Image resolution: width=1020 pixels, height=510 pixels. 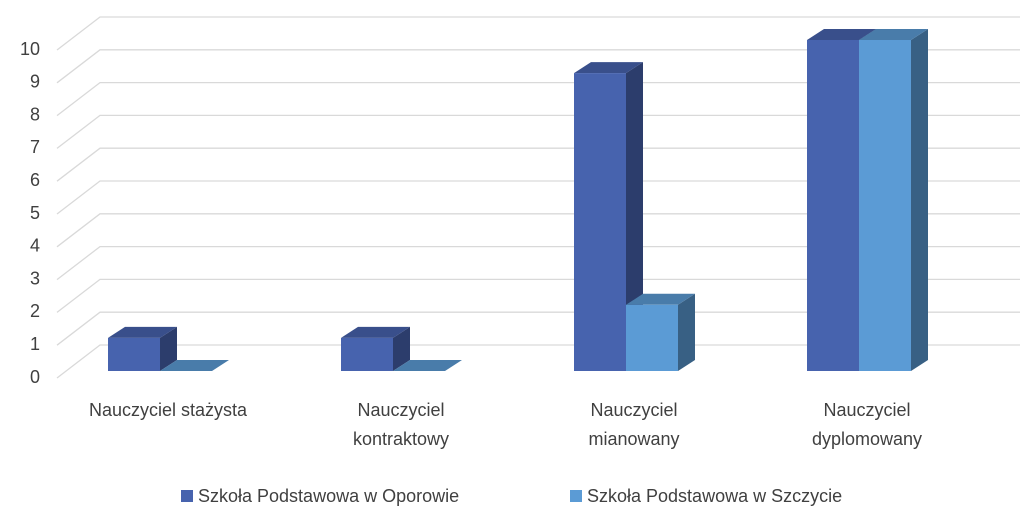 I want to click on y-tick-label: 8, so click(x=35, y=114).